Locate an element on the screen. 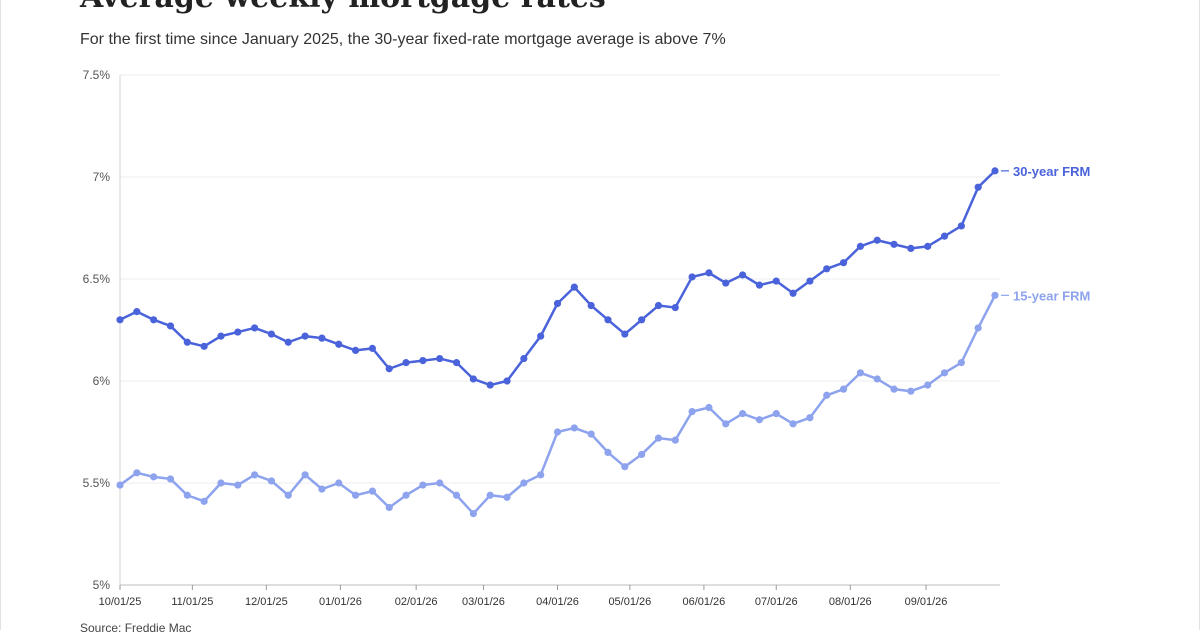  y-tick-label: 6.5% is located at coordinates (97, 279).